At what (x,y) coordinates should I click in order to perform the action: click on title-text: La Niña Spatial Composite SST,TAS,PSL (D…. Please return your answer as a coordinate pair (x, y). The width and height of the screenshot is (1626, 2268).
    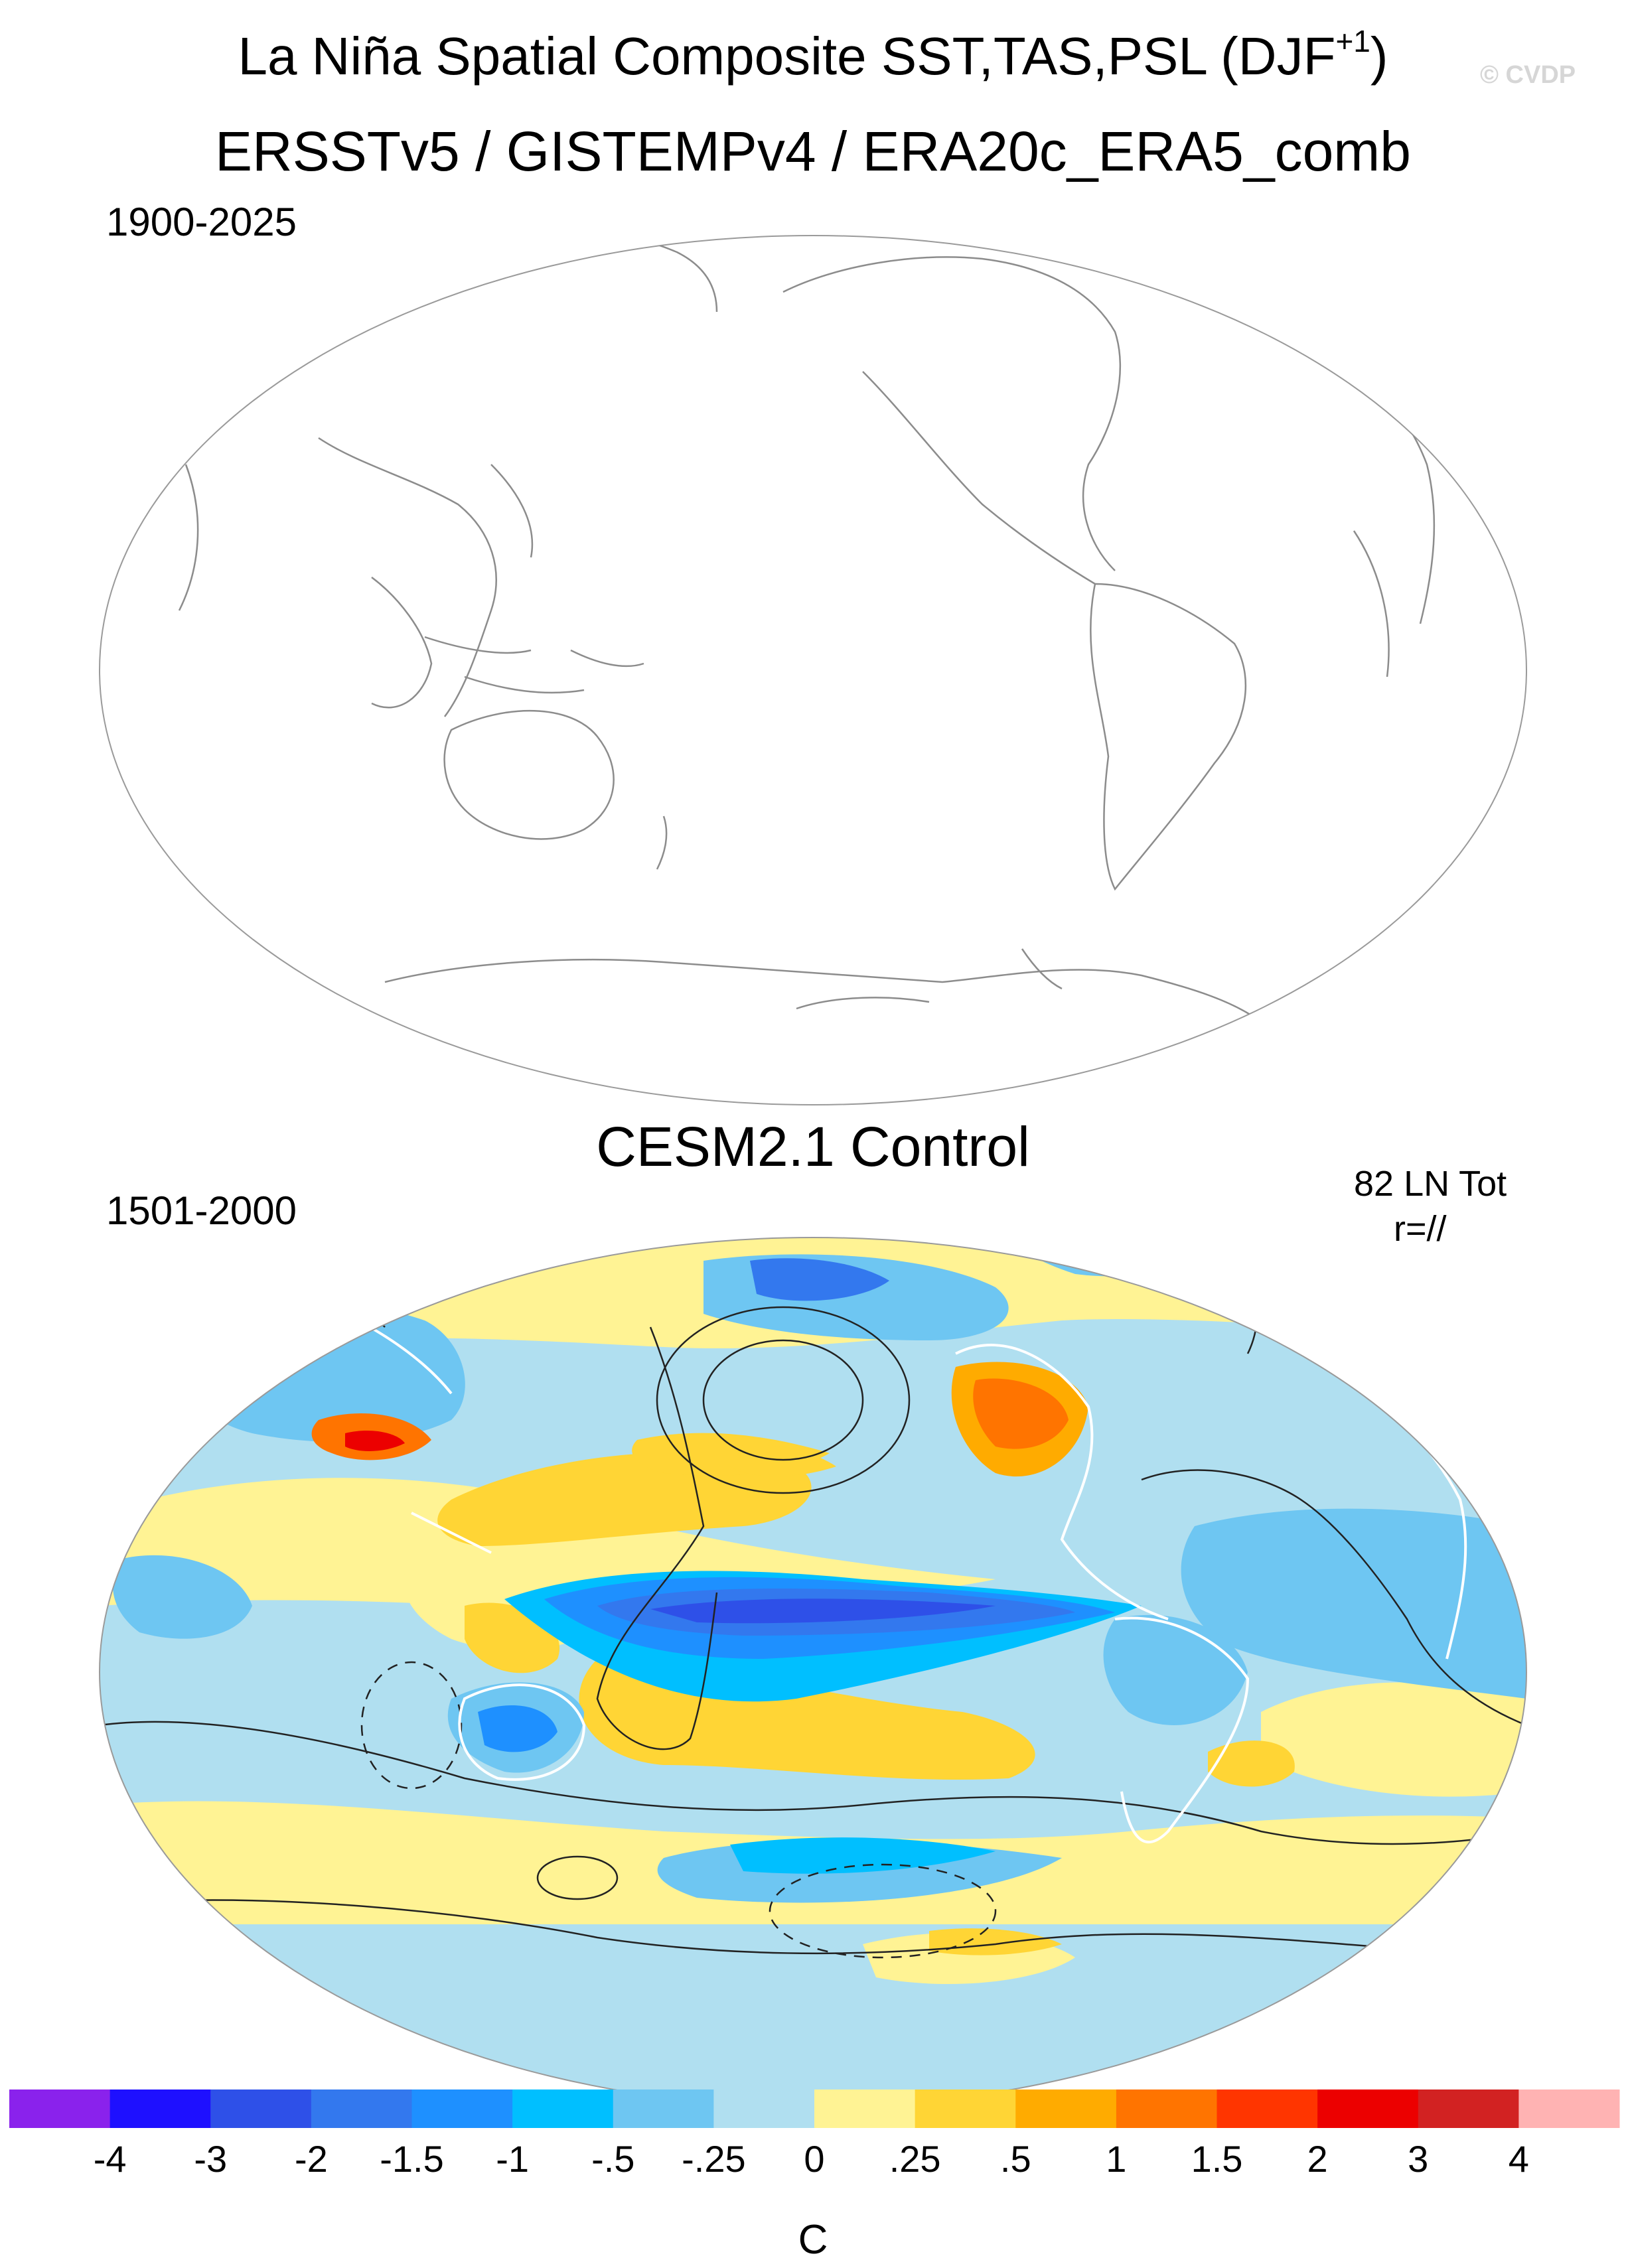
    Looking at the image, I should click on (787, 57).